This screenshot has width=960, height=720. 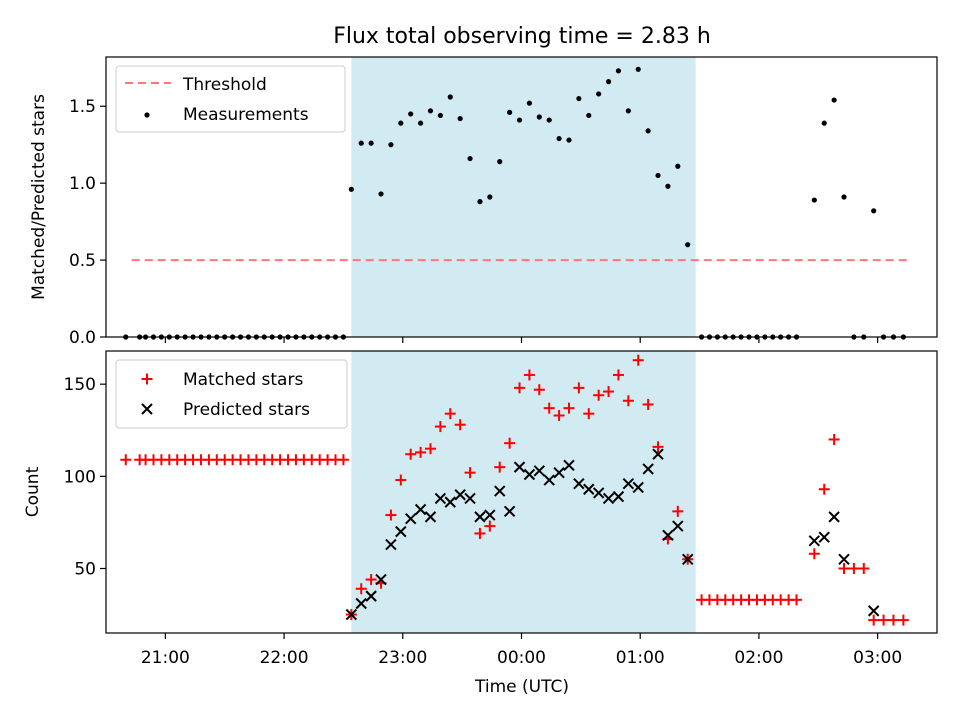 What do you see at coordinates (522, 36) in the screenshot?
I see `chart-title: Flux total observing time = 2.83 h` at bounding box center [522, 36].